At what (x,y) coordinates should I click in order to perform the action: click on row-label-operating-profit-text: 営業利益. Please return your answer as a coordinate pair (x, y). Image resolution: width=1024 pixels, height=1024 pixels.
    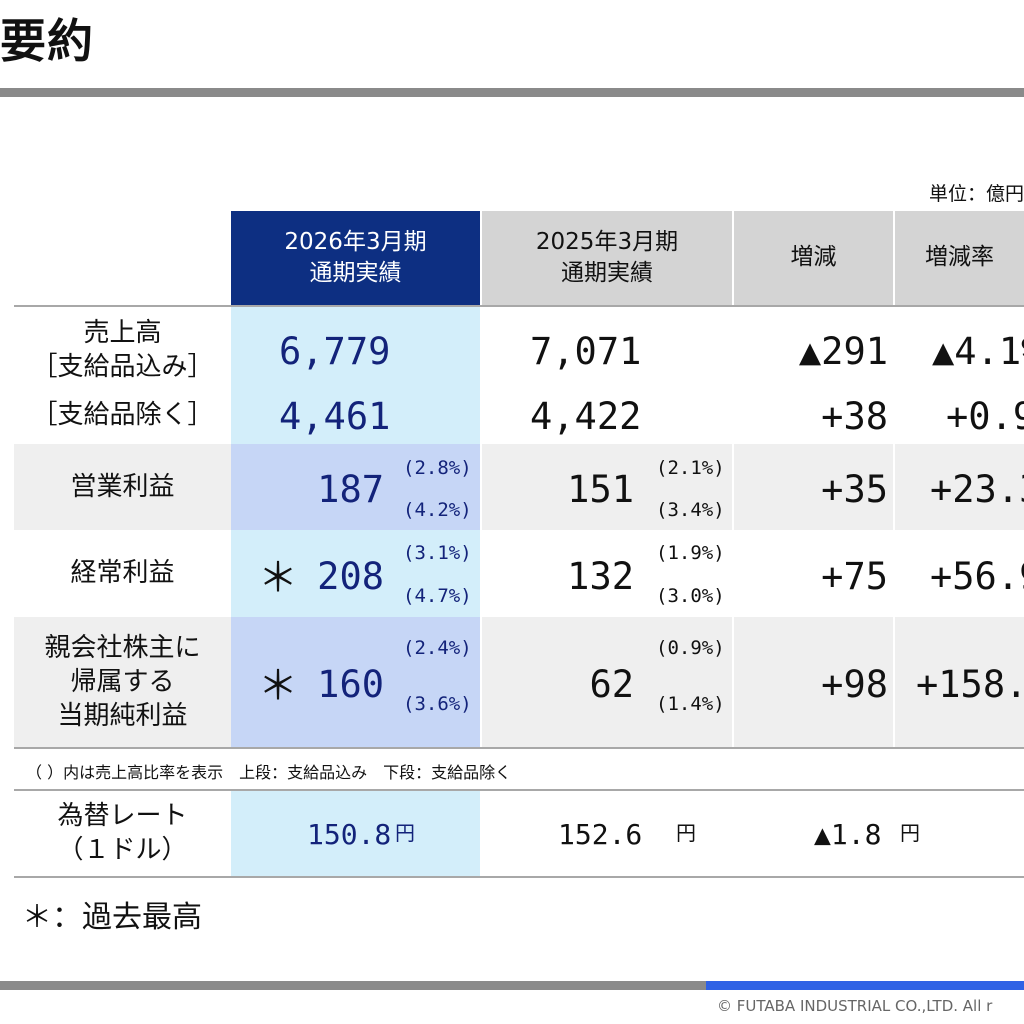
    Looking at the image, I should click on (122, 486).